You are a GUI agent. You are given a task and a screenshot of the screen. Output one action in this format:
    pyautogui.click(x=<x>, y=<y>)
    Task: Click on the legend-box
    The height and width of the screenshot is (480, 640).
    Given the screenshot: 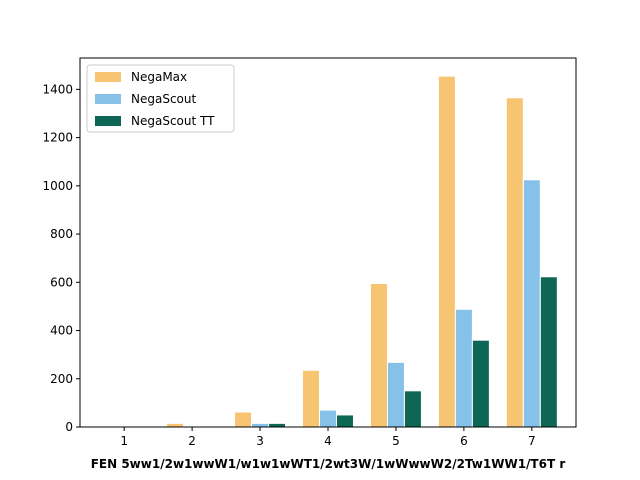 What is the action you would take?
    pyautogui.click(x=160, y=98)
    